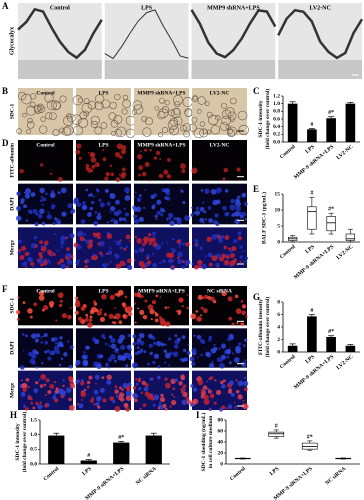  Describe the element at coordinates (13, 415) in the screenshot. I see `panel-letter: H` at that location.